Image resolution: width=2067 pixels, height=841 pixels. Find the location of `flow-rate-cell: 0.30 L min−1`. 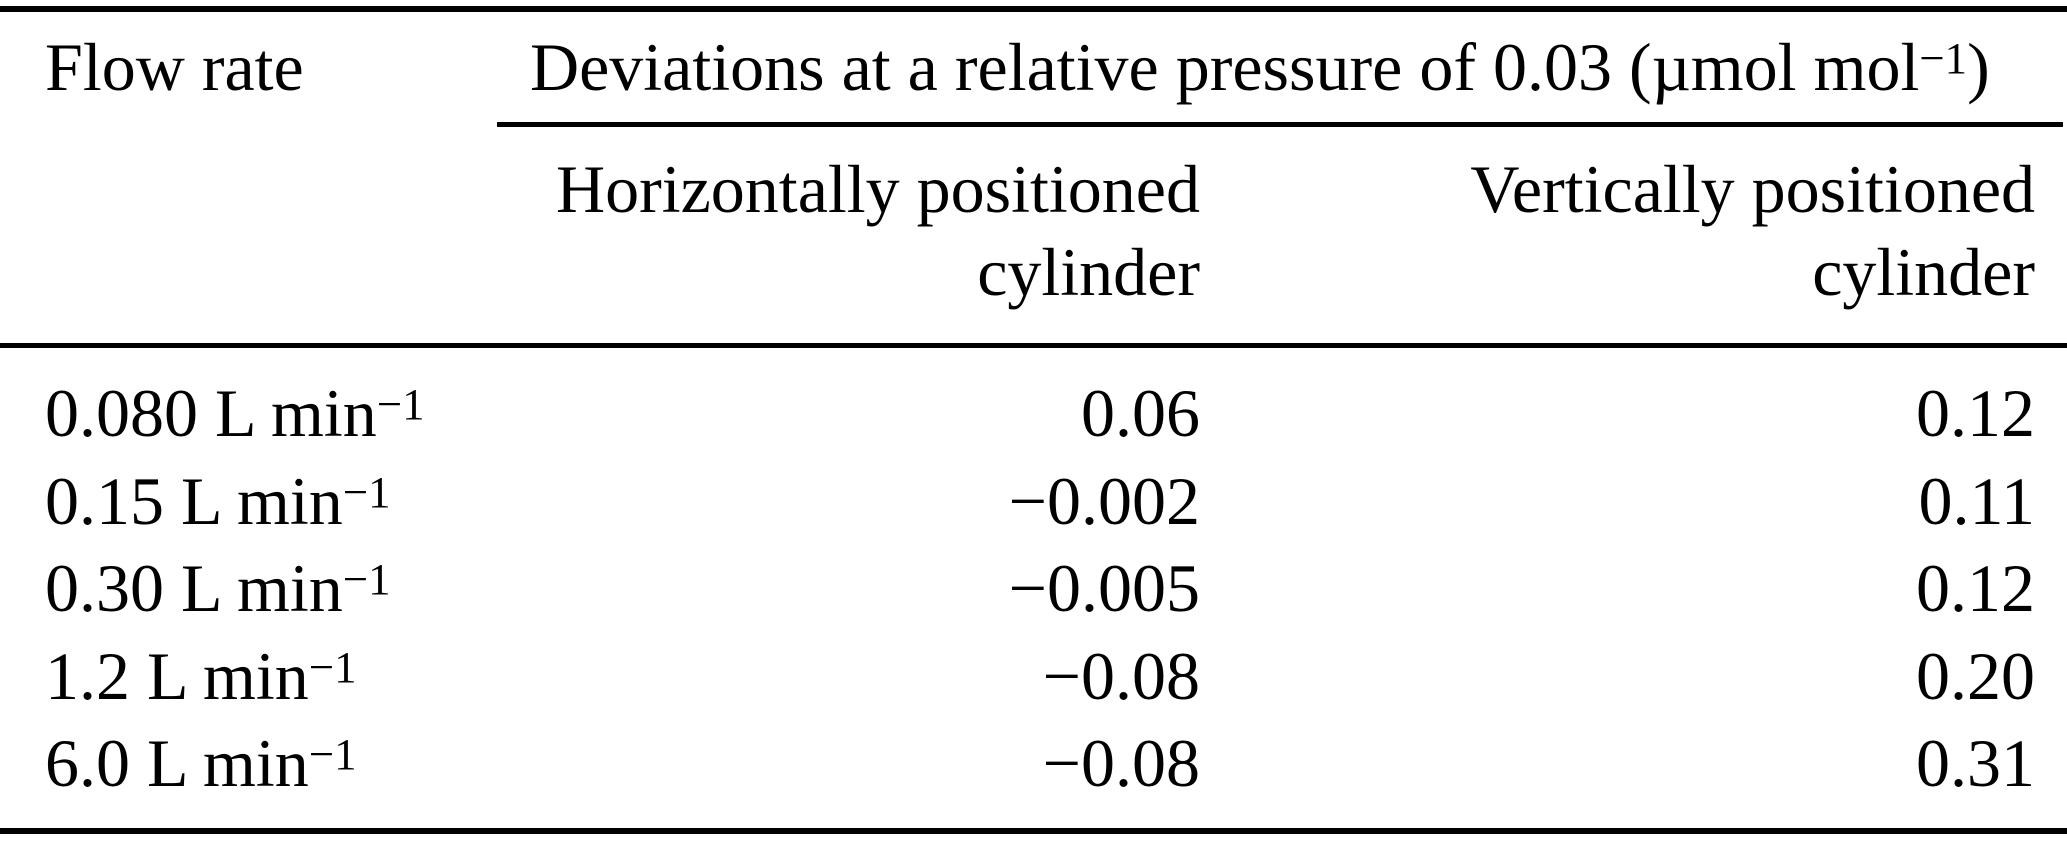

flow-rate-cell: 0.30 L min−1 is located at coordinates (218, 588).